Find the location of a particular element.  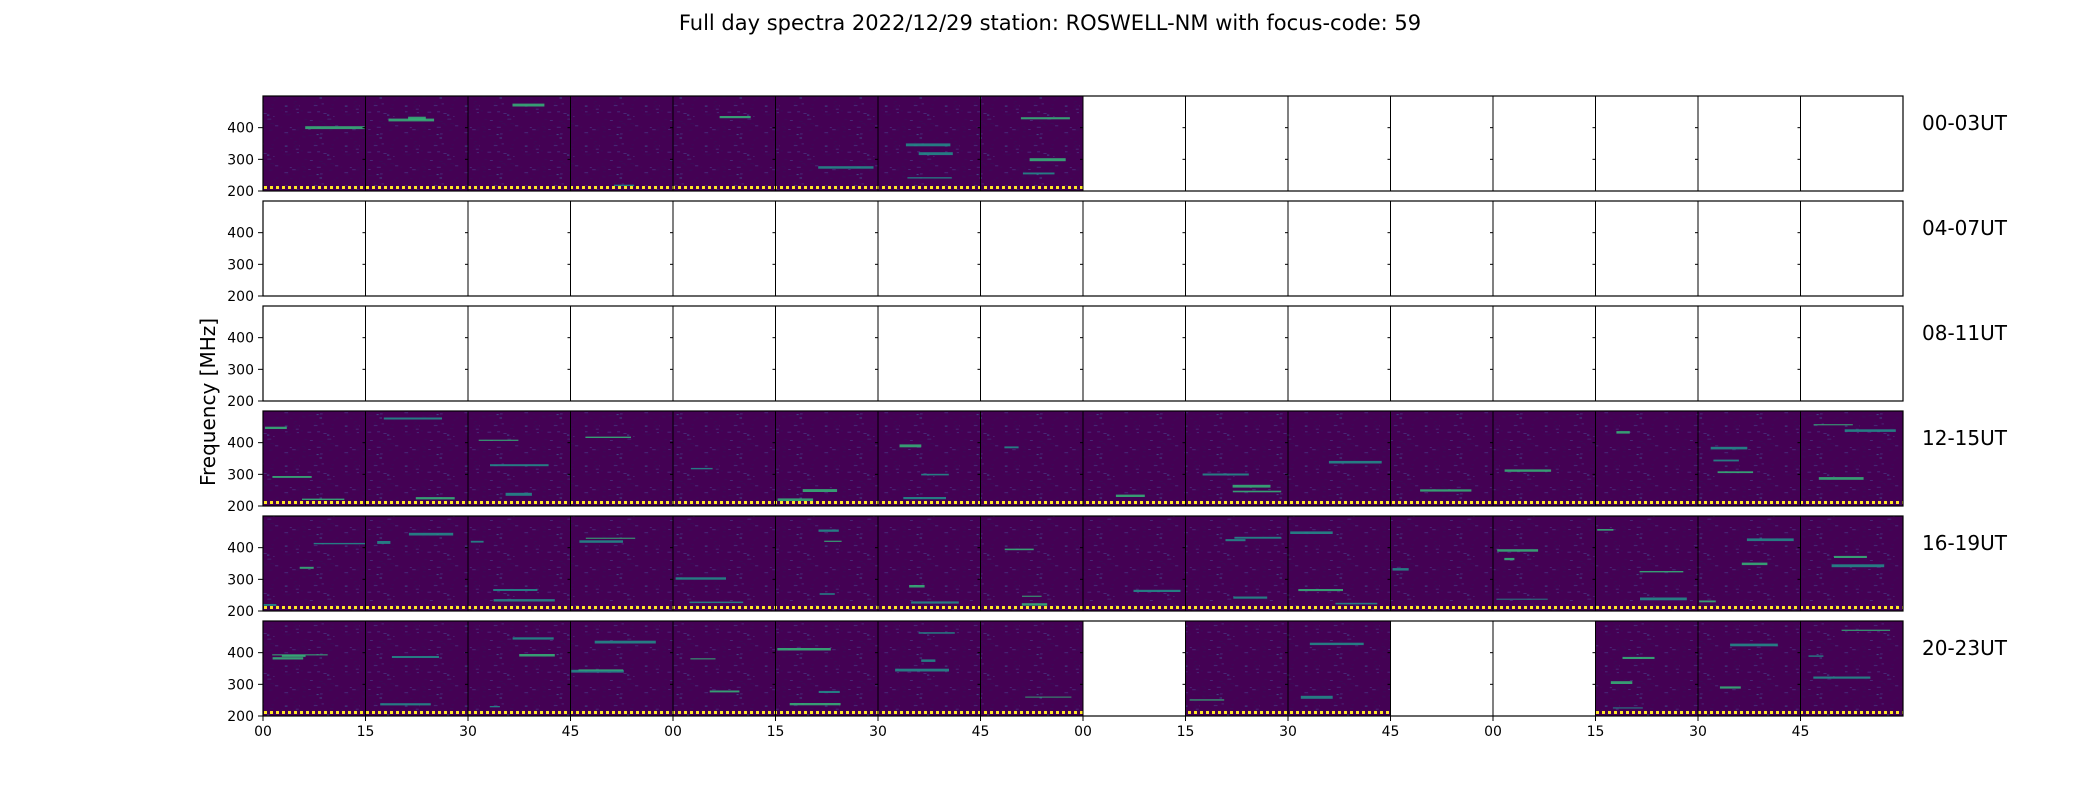

row-label: 12-15UT is located at coordinates (1965, 438).